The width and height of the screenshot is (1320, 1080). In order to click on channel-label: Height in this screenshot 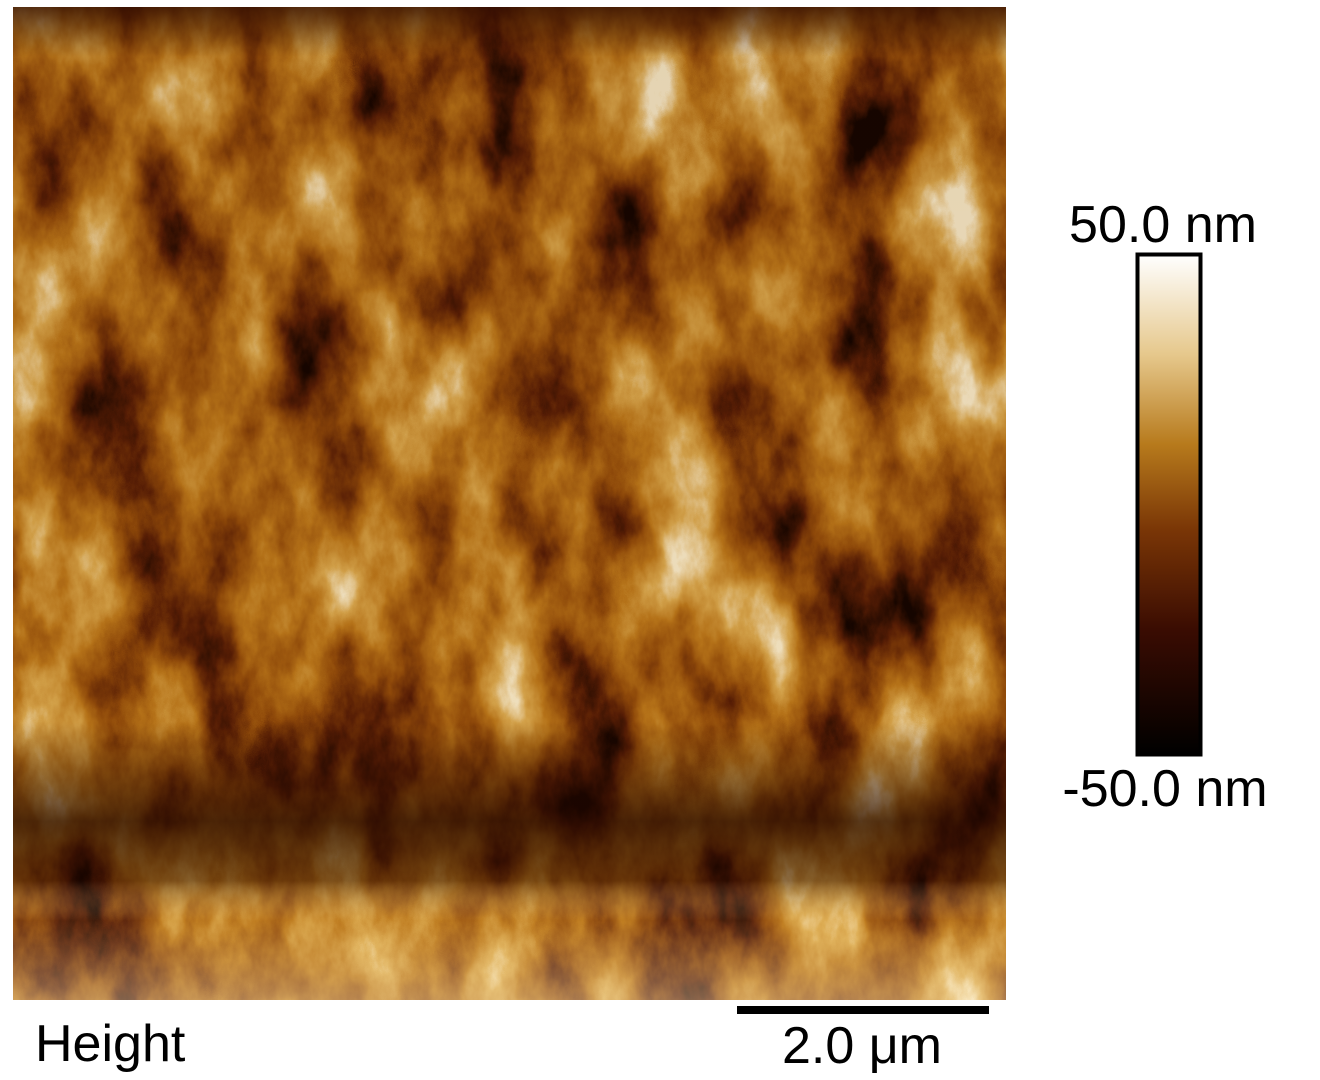, I will do `click(110, 1044)`.